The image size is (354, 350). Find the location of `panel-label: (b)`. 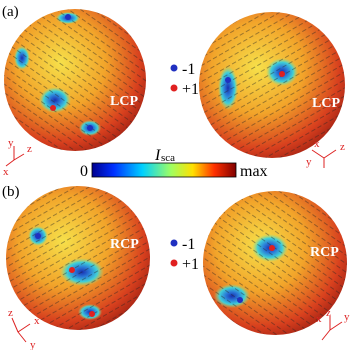

panel-label: (b) is located at coordinates (11, 192).